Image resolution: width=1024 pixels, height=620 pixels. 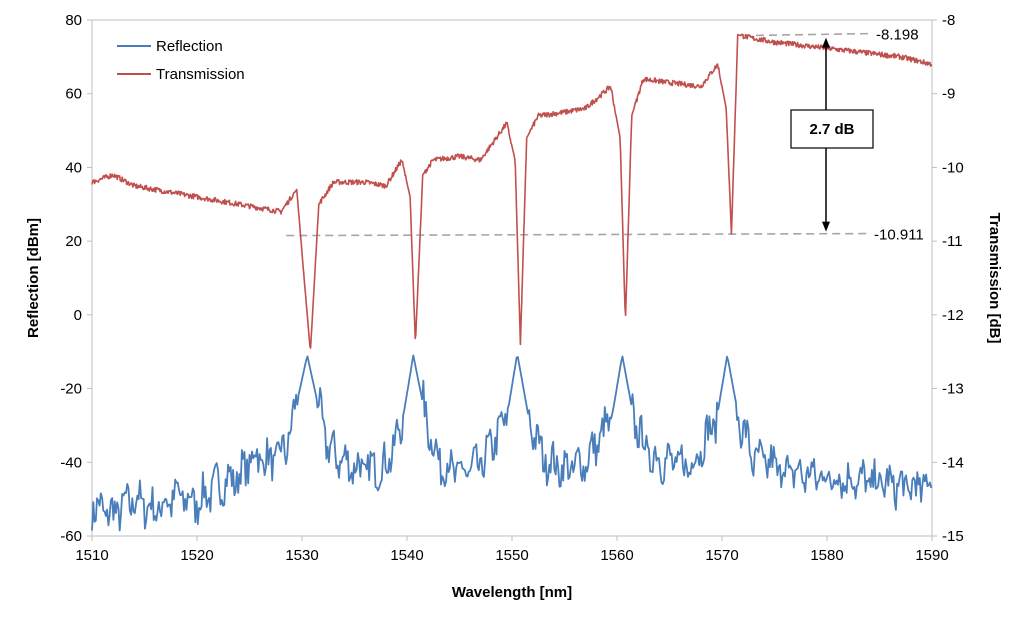 What do you see at coordinates (899, 235) in the screenshot?
I see `reference-label-bottom: -10.911` at bounding box center [899, 235].